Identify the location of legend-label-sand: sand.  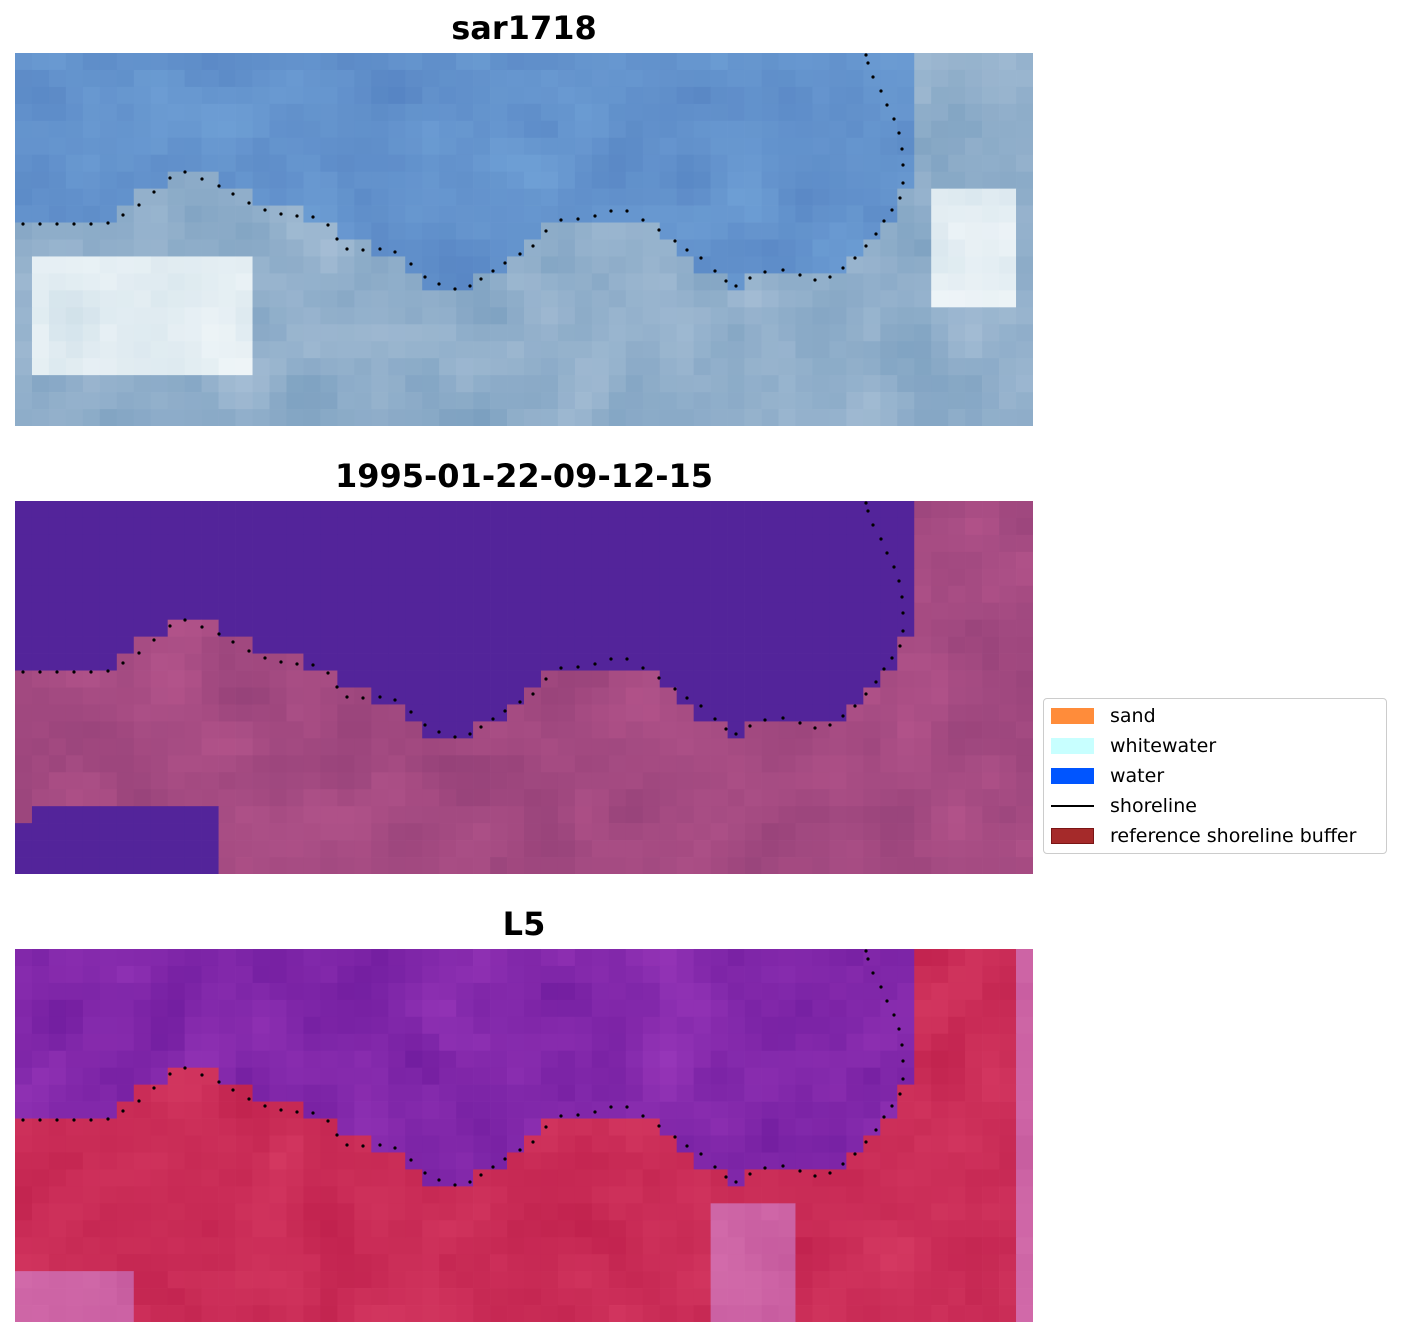
(1133, 716).